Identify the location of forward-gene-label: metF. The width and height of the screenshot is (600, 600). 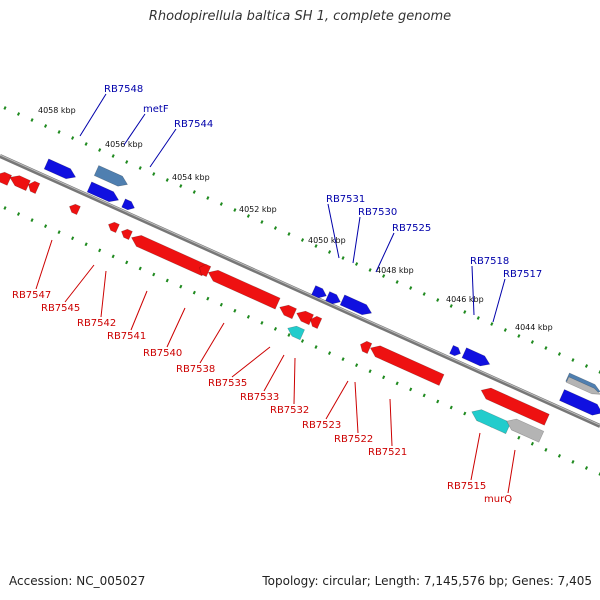
(156, 109).